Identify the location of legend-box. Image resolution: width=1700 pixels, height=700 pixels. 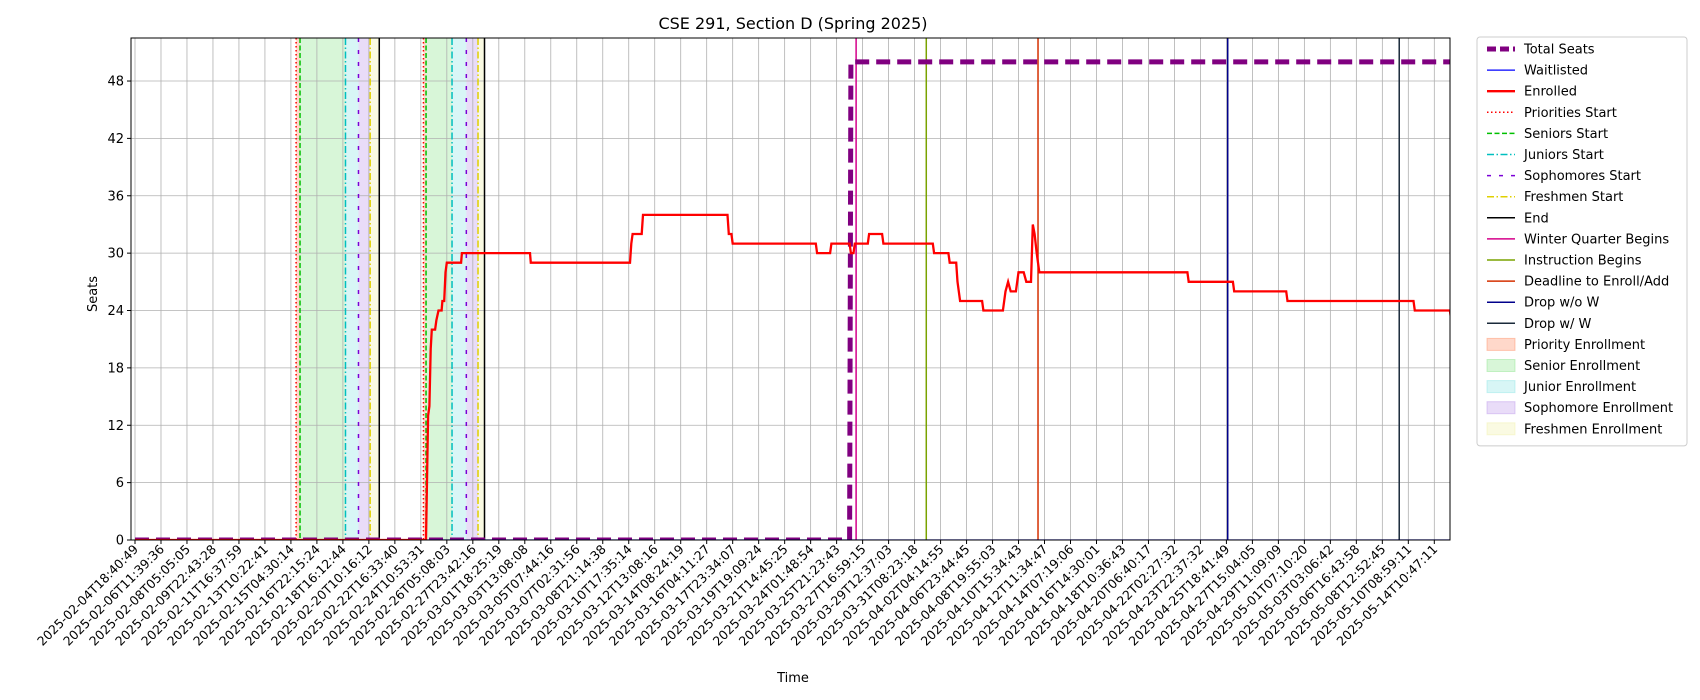
(1582, 241).